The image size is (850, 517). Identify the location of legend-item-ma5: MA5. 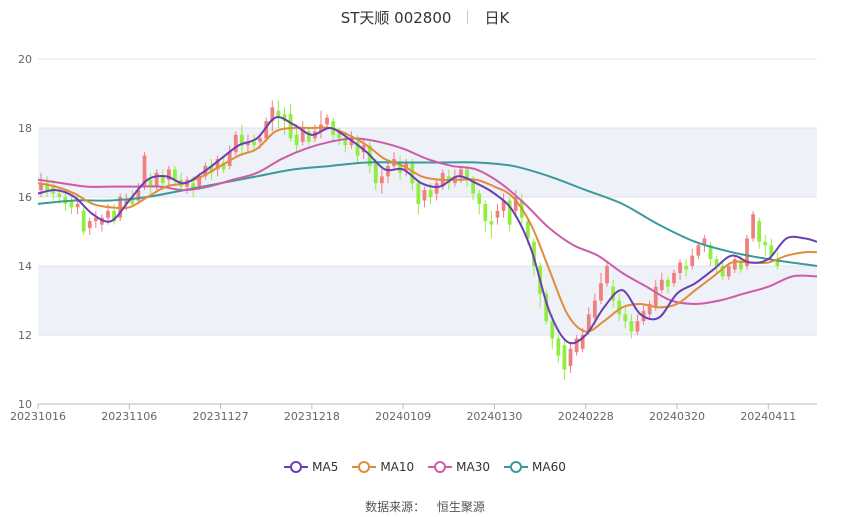
(311, 467).